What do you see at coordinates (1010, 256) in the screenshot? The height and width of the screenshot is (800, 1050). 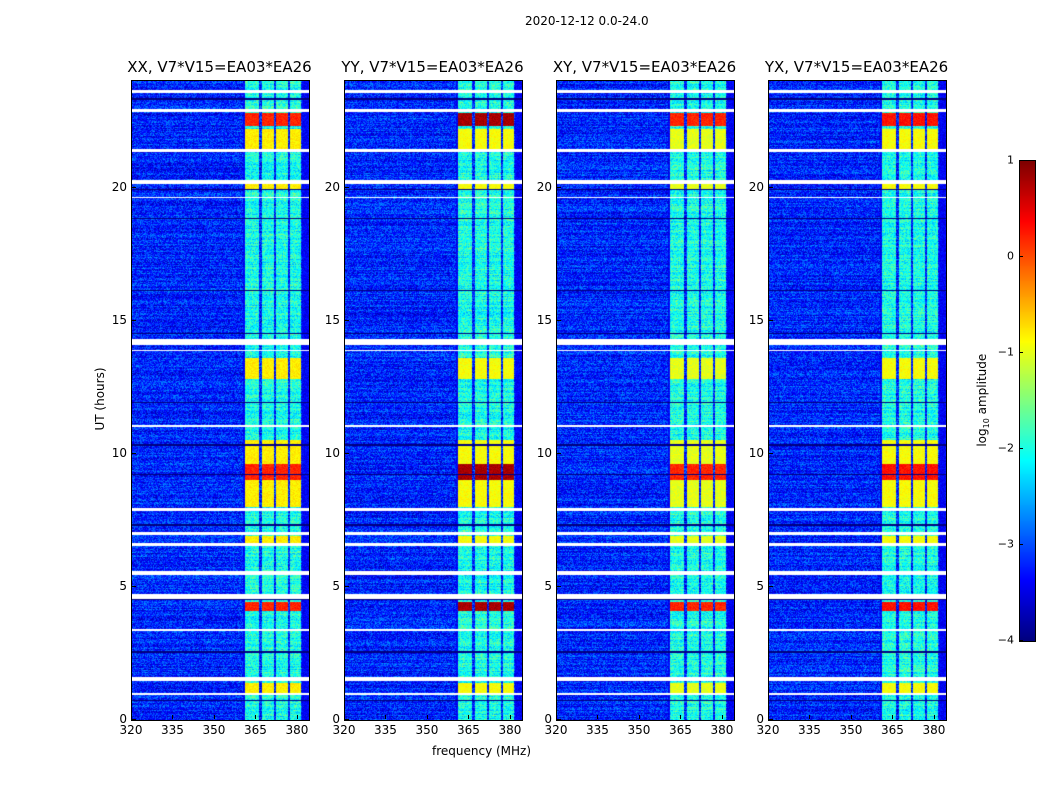 I see `colorbar-tick-label: 0` at bounding box center [1010, 256].